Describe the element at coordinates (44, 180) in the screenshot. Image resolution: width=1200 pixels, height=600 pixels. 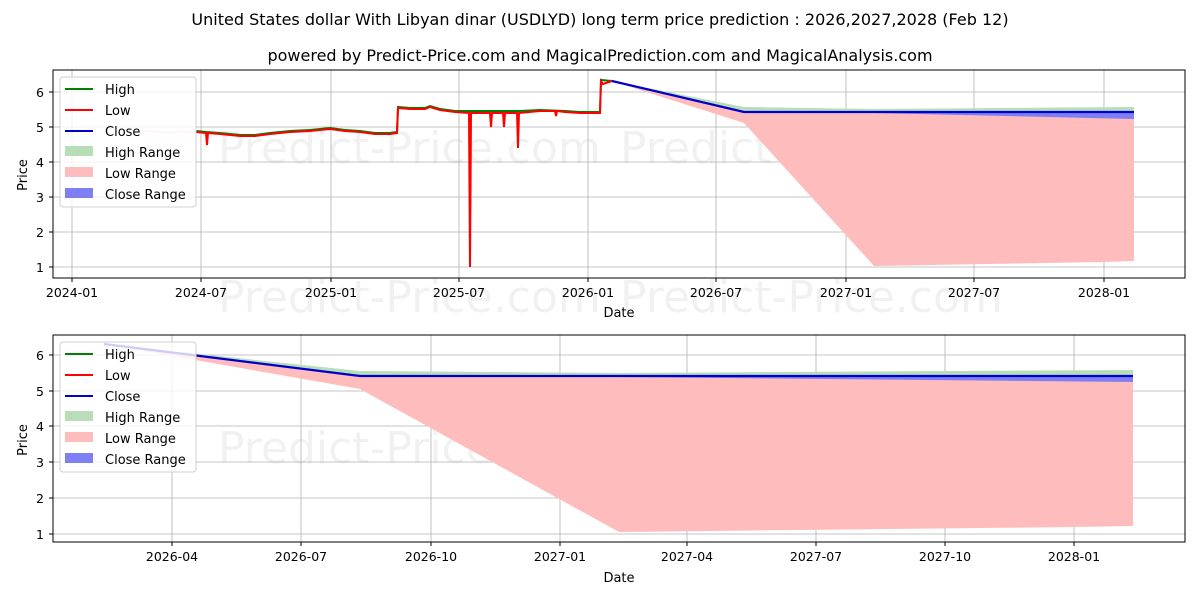
I see `top-y-ticks: 6 5 4 3 2 1` at that location.